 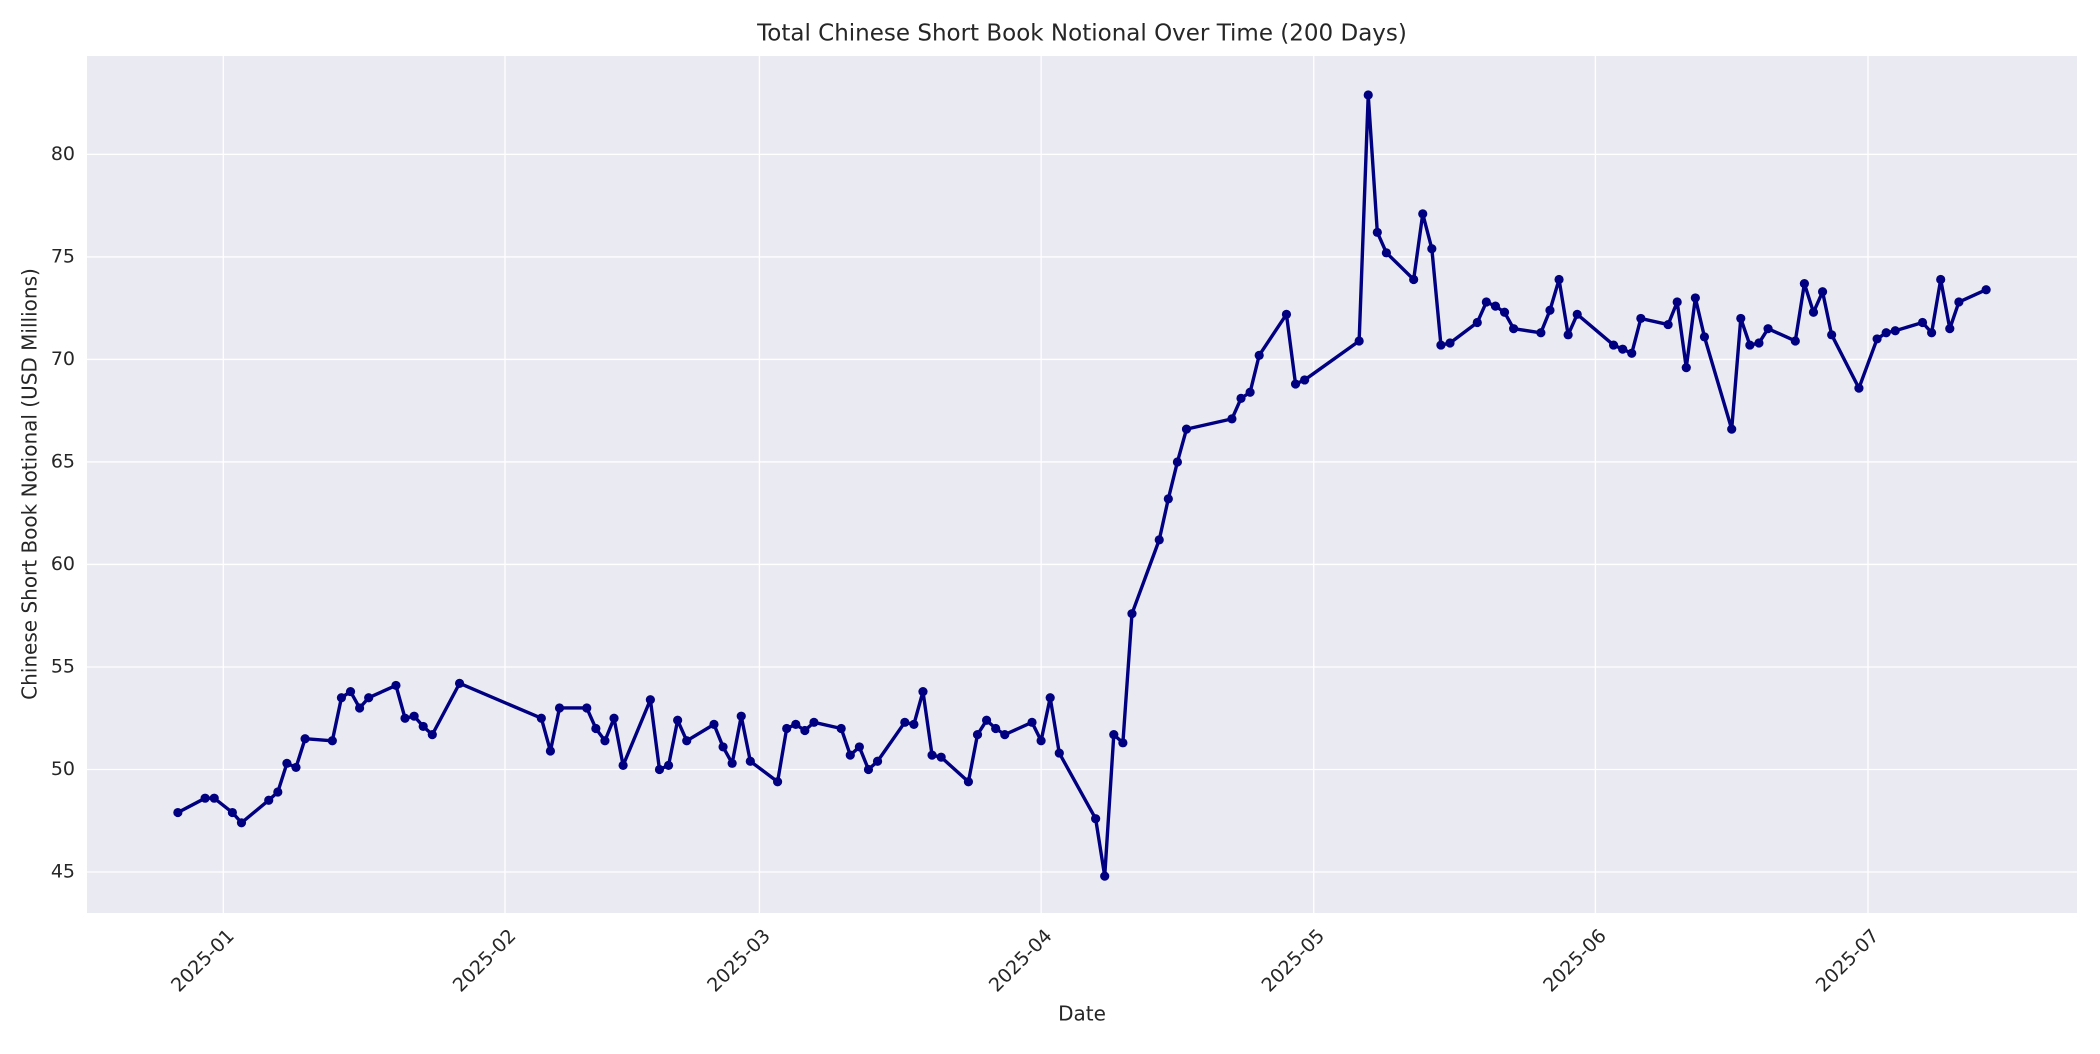 I want to click on y-tick-label: 80, so click(x=63, y=154).